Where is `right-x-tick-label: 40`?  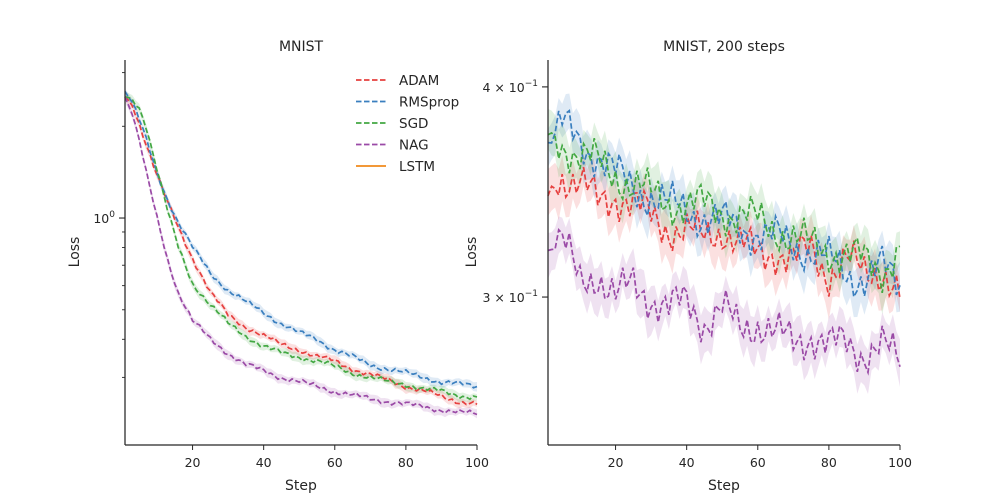
right-x-tick-label: 40 is located at coordinates (687, 462).